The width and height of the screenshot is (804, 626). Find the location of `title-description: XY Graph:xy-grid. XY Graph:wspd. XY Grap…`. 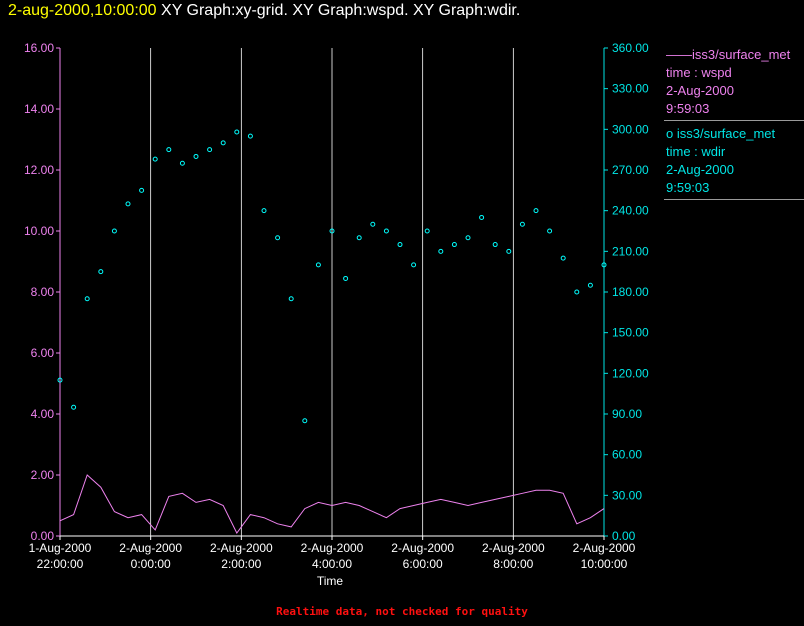

title-description: XY Graph:xy-grid. XY Graph:wspd. XY Grap… is located at coordinates (341, 10).